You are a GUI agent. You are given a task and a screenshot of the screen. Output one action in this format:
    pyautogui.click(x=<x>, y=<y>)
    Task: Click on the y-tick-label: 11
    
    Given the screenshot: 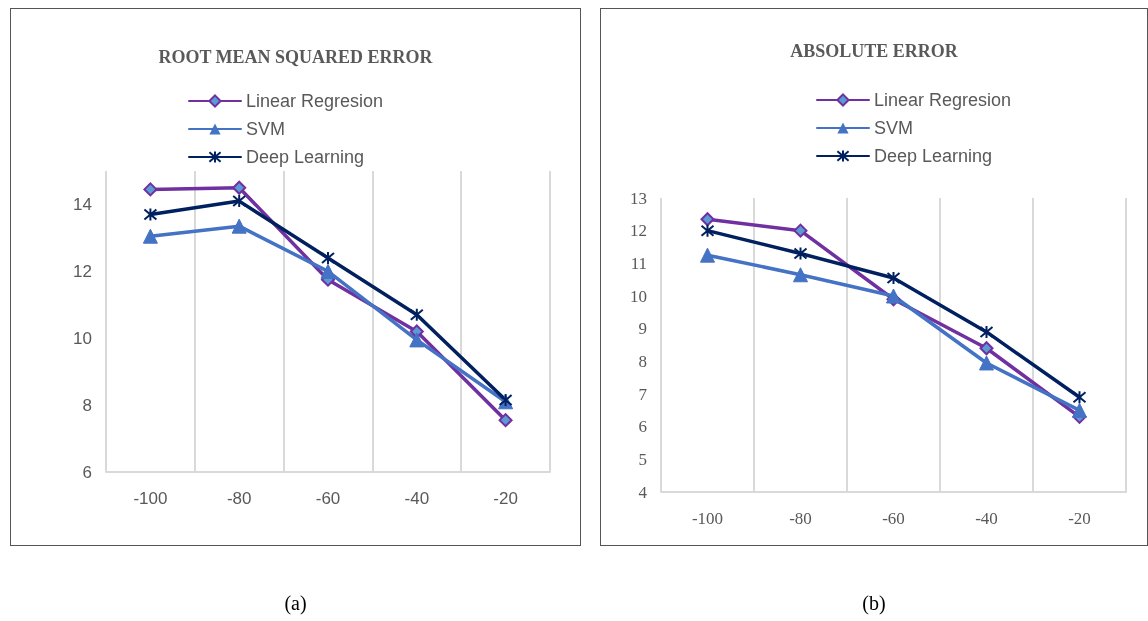 What is the action you would take?
    pyautogui.click(x=638, y=263)
    